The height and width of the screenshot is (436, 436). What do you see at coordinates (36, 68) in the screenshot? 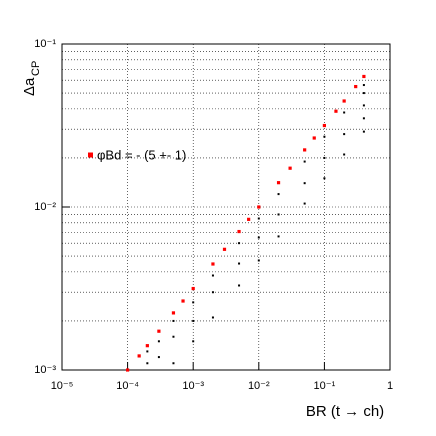
I see `y-axis-label-sub: CP` at bounding box center [36, 68].